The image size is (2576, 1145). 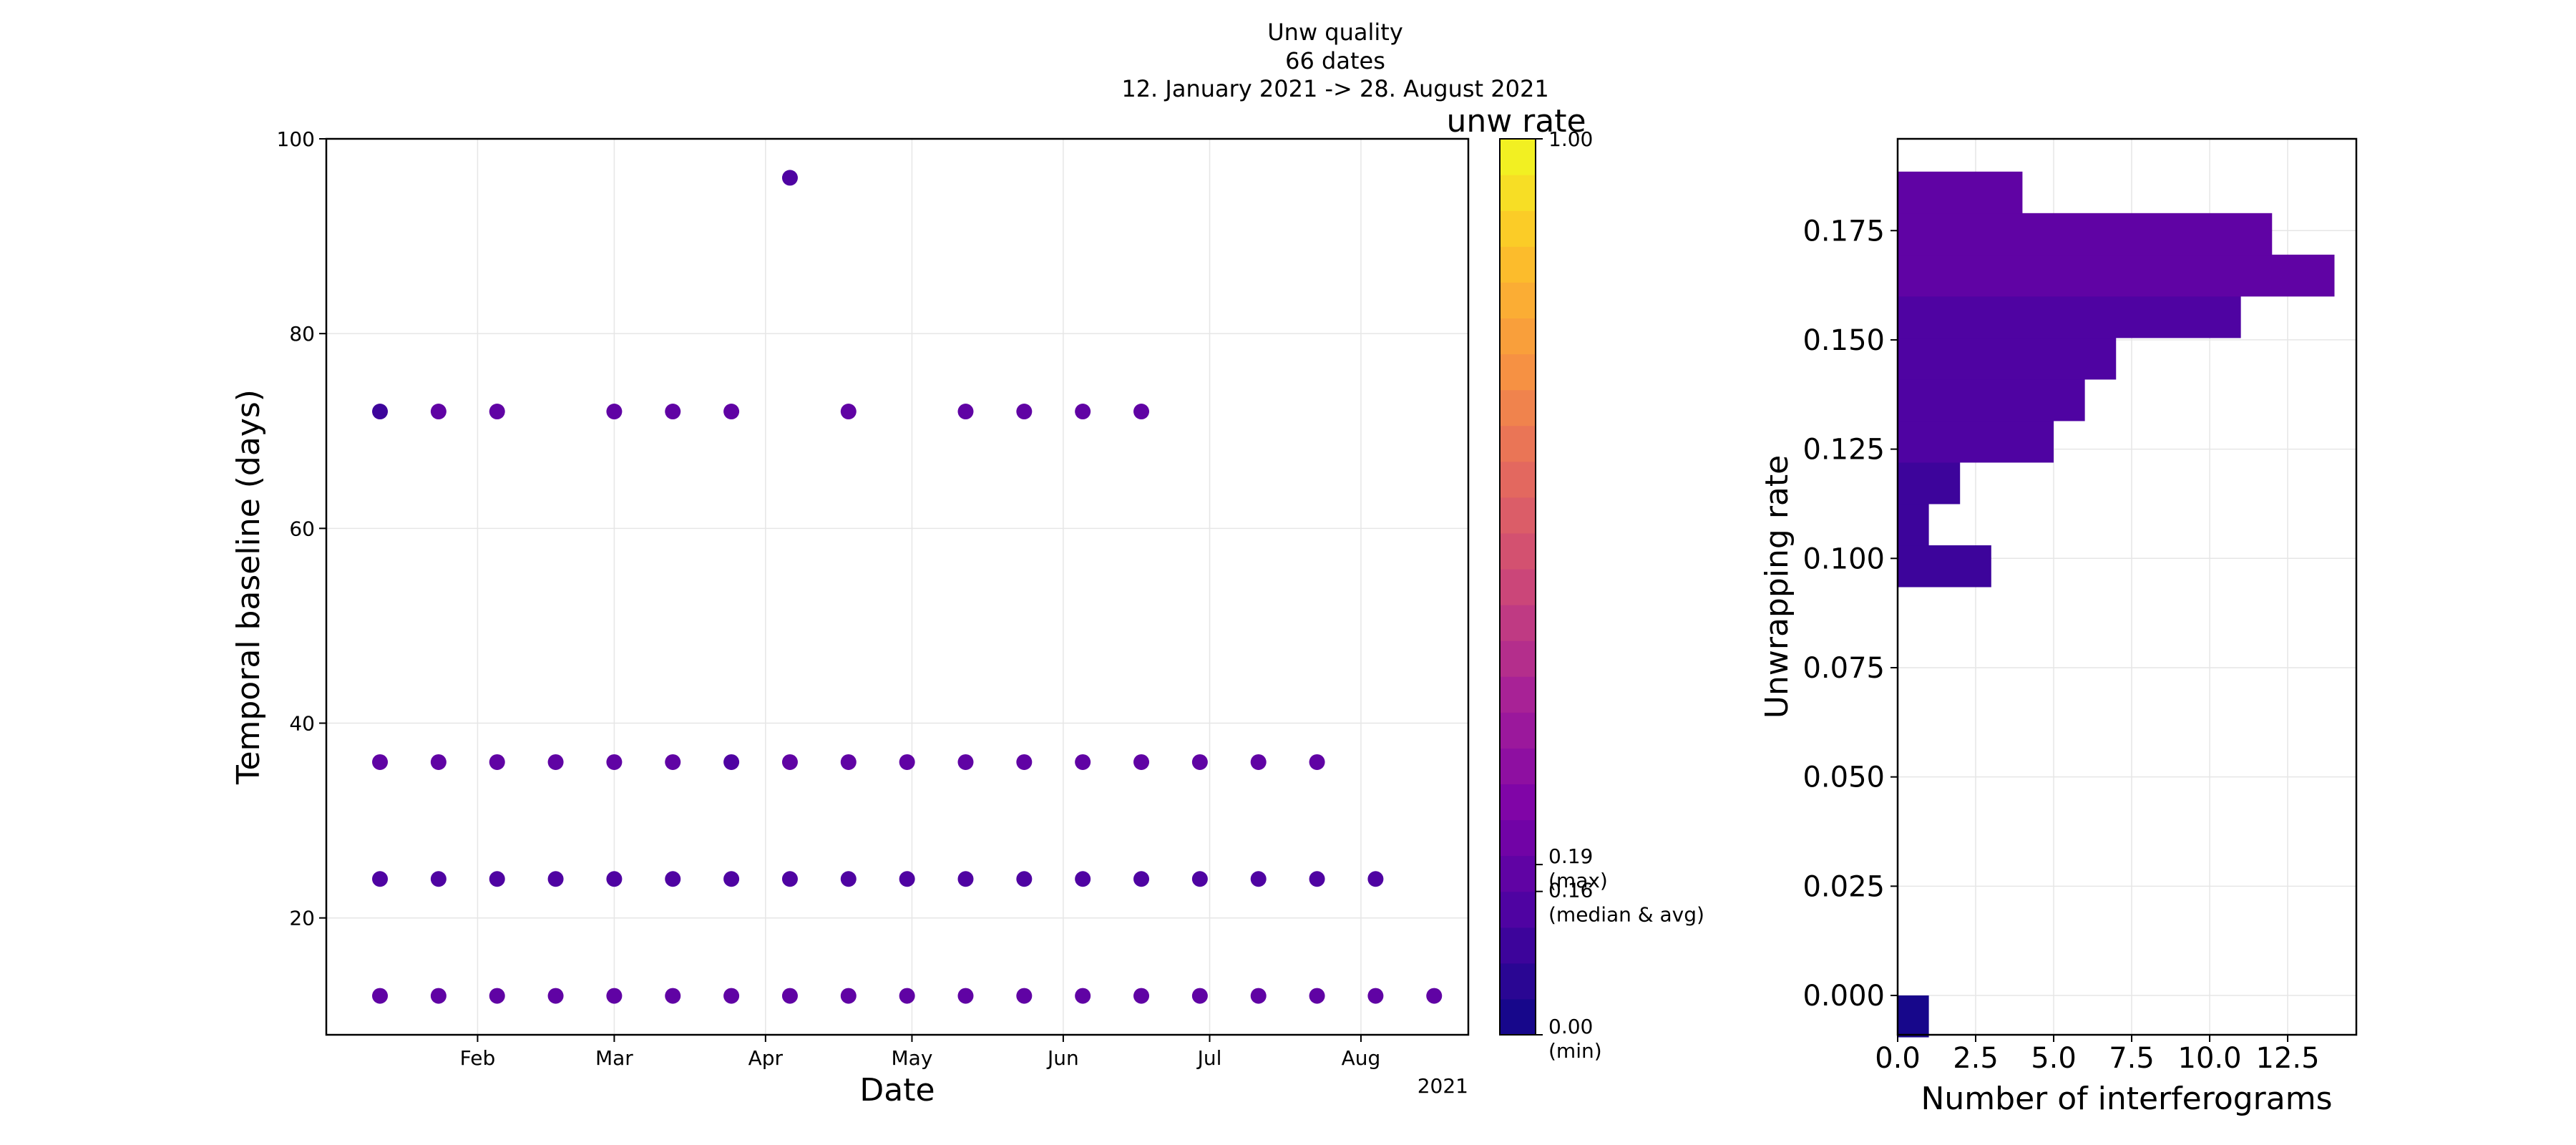 I want to click on histogram-y-tick-label: 0.125, so click(x=1843, y=450).